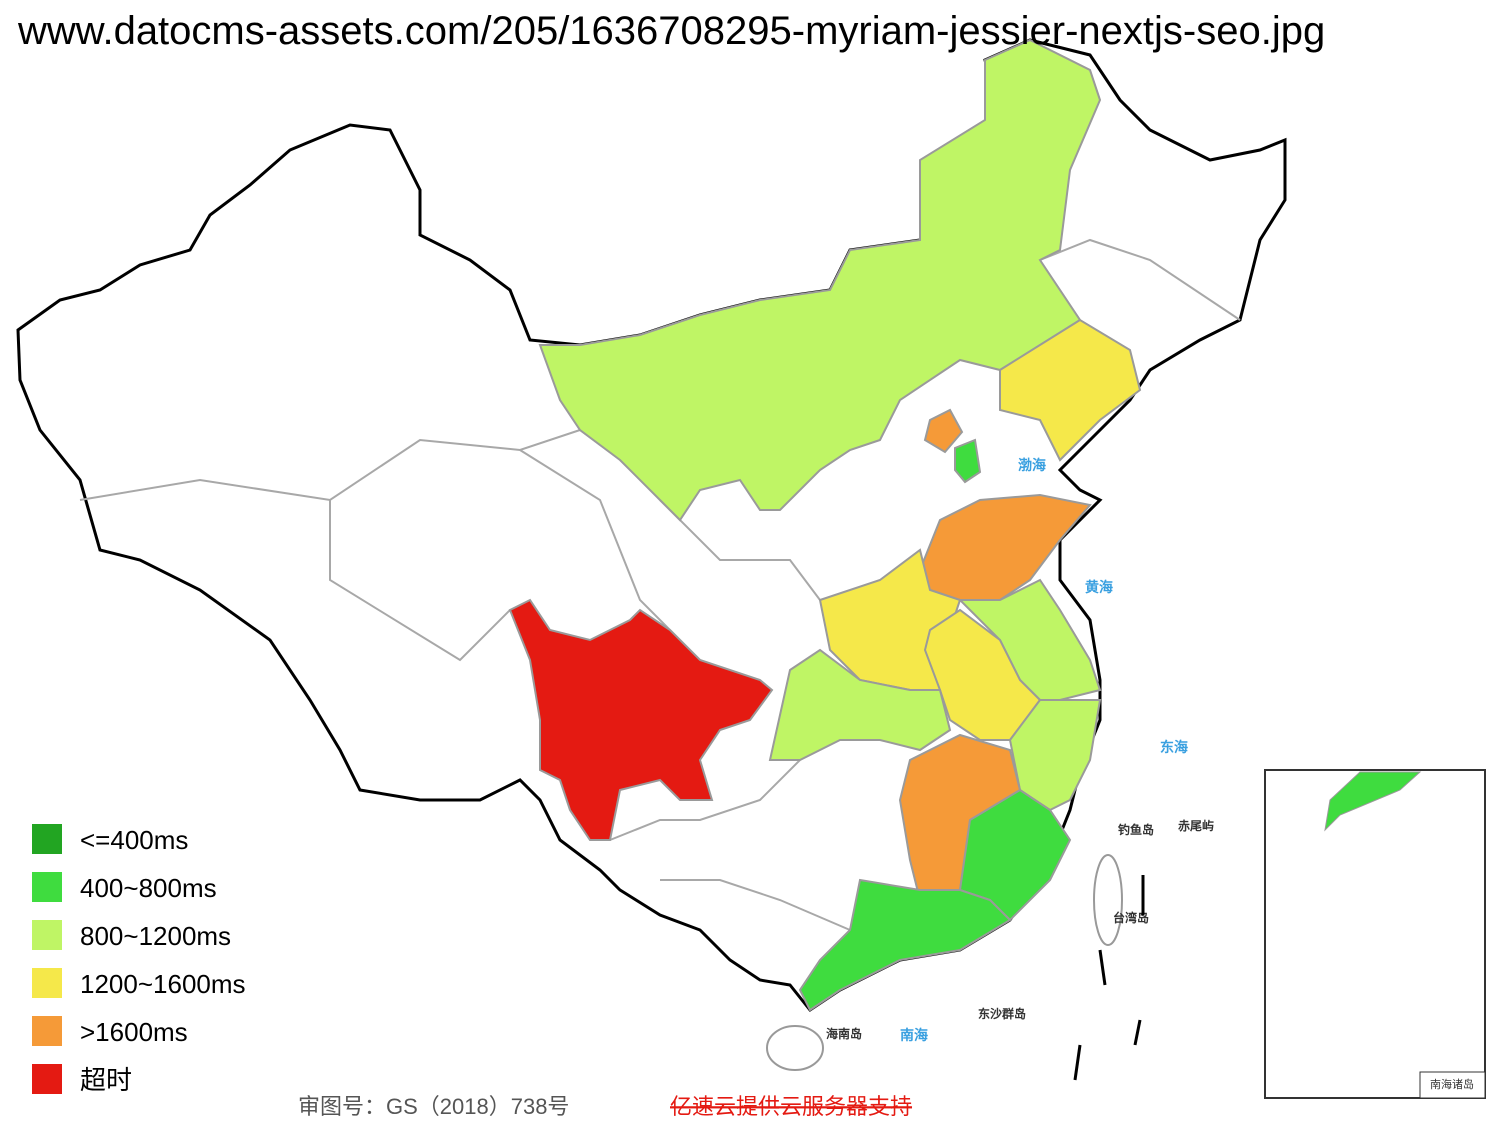 The height and width of the screenshot is (1126, 1496). I want to click on legend-label: >1600ms, so click(134, 1032).